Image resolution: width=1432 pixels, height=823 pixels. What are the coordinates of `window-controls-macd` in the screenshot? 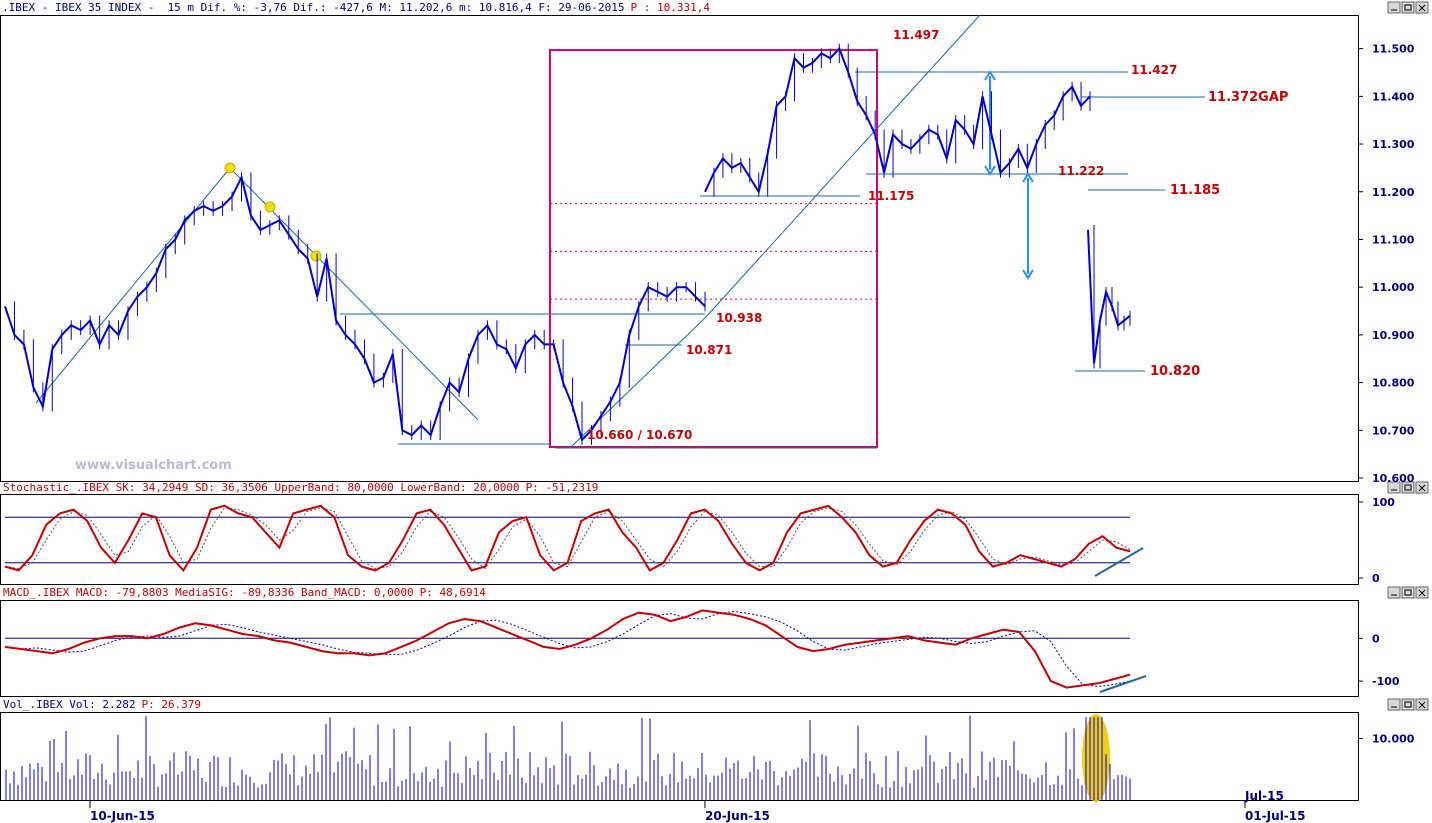 It's located at (1408, 592).